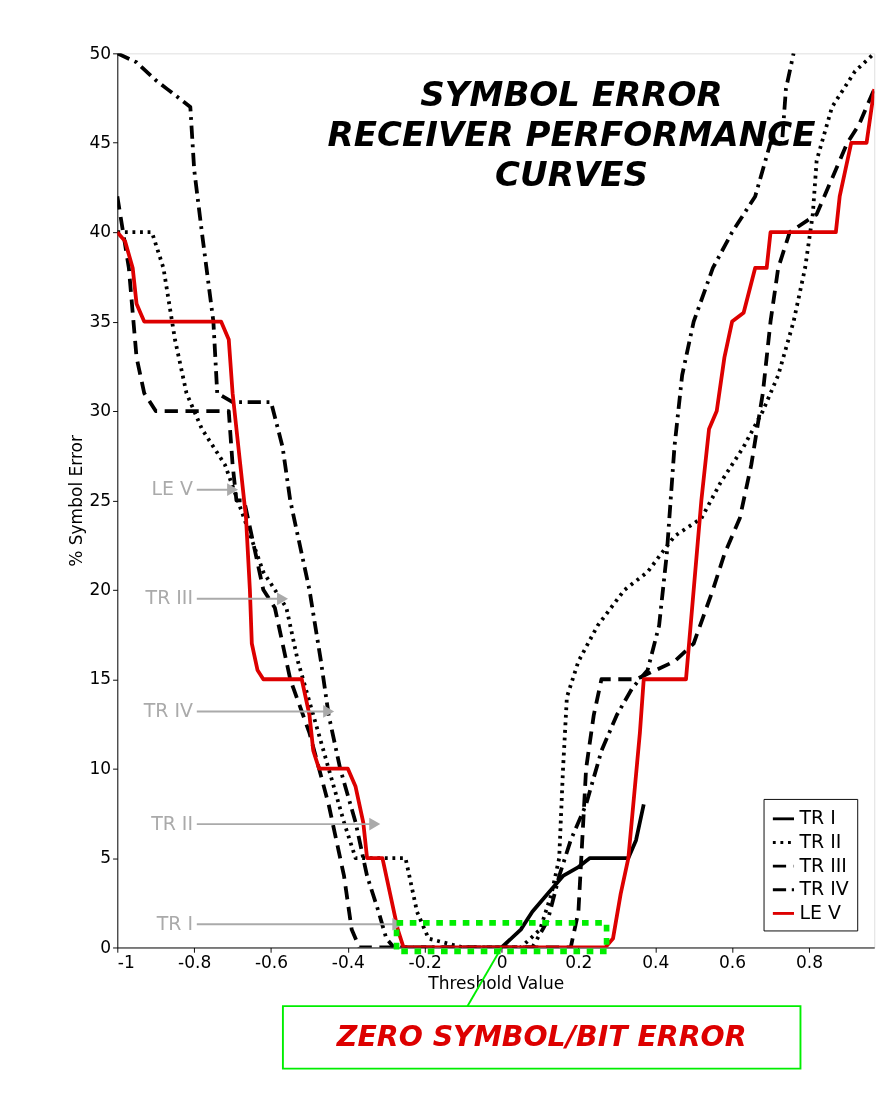 The height and width of the screenshot is (1095, 879). I want to click on annotation: TR II, so click(172, 822).